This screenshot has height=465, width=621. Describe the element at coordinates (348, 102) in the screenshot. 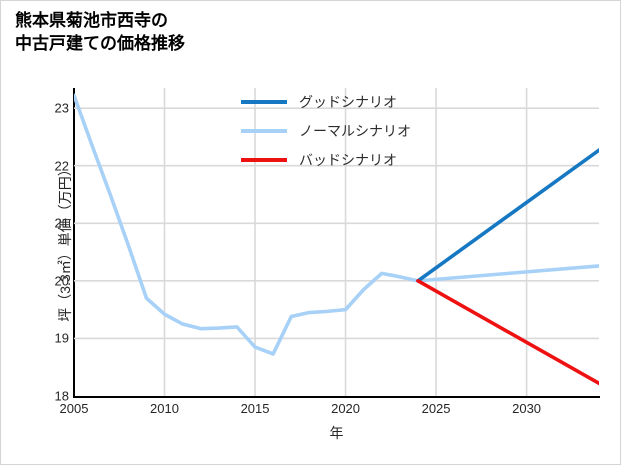

I see `legend-label: グッドシナリオ` at that location.